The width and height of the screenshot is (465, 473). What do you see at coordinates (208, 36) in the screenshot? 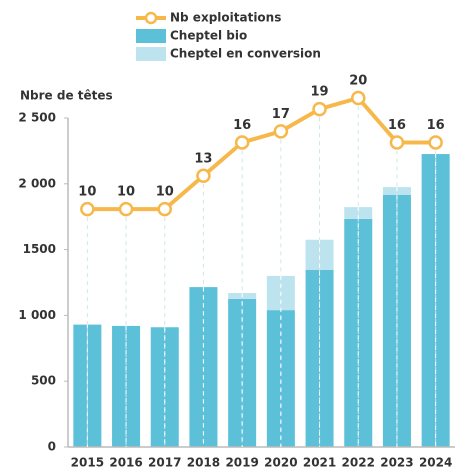
I see `legend-label: Cheptel bio` at bounding box center [208, 36].